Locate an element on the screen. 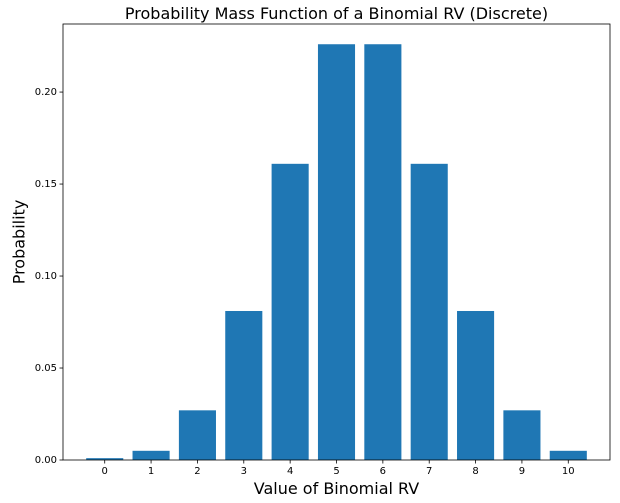 This screenshot has width=620, height=503. y-tick-label: 0.10 is located at coordinates (46, 276).